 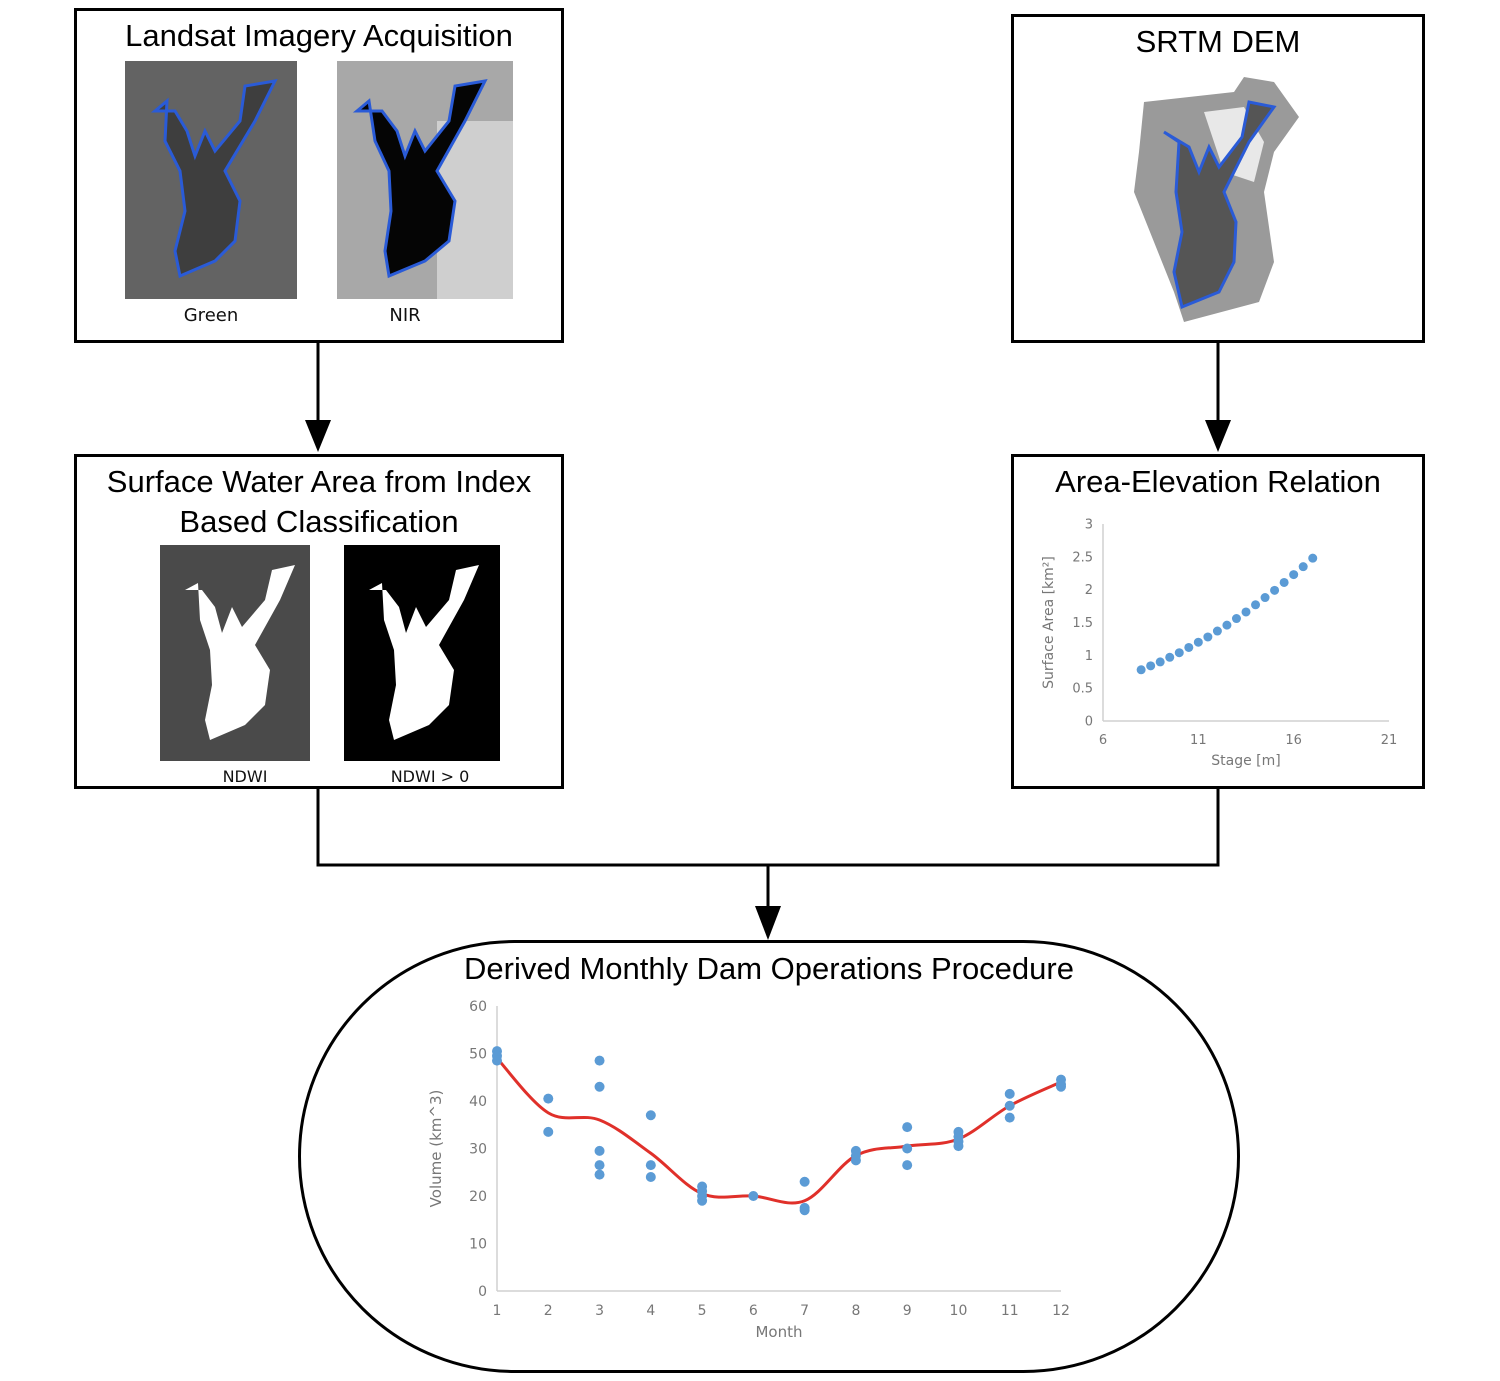 I want to click on area-elevation-y-axis-label: Surface Area [km²], so click(x=1049, y=622).